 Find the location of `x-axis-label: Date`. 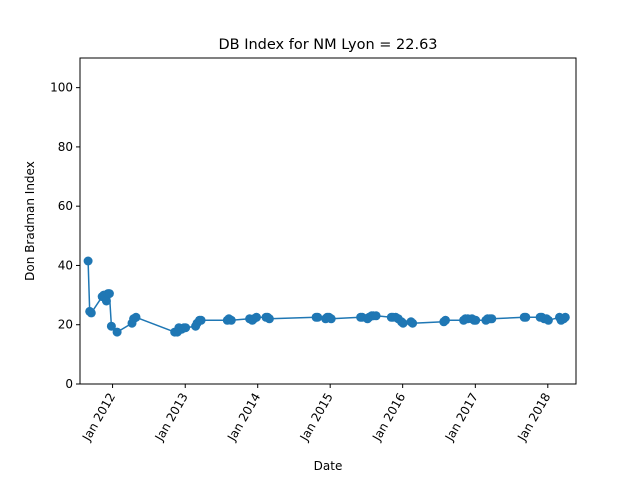

x-axis-label: Date is located at coordinates (328, 466).